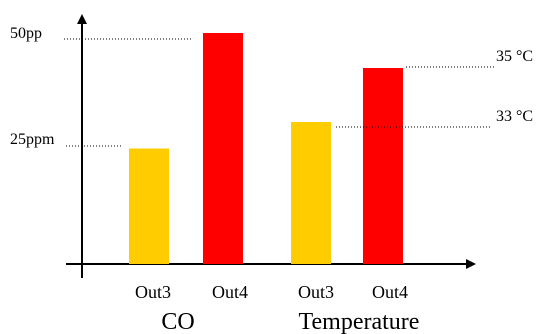 This screenshot has height=334, width=542. Describe the element at coordinates (26, 33) in the screenshot. I see `reference-label-co-out4: 50pp` at that location.